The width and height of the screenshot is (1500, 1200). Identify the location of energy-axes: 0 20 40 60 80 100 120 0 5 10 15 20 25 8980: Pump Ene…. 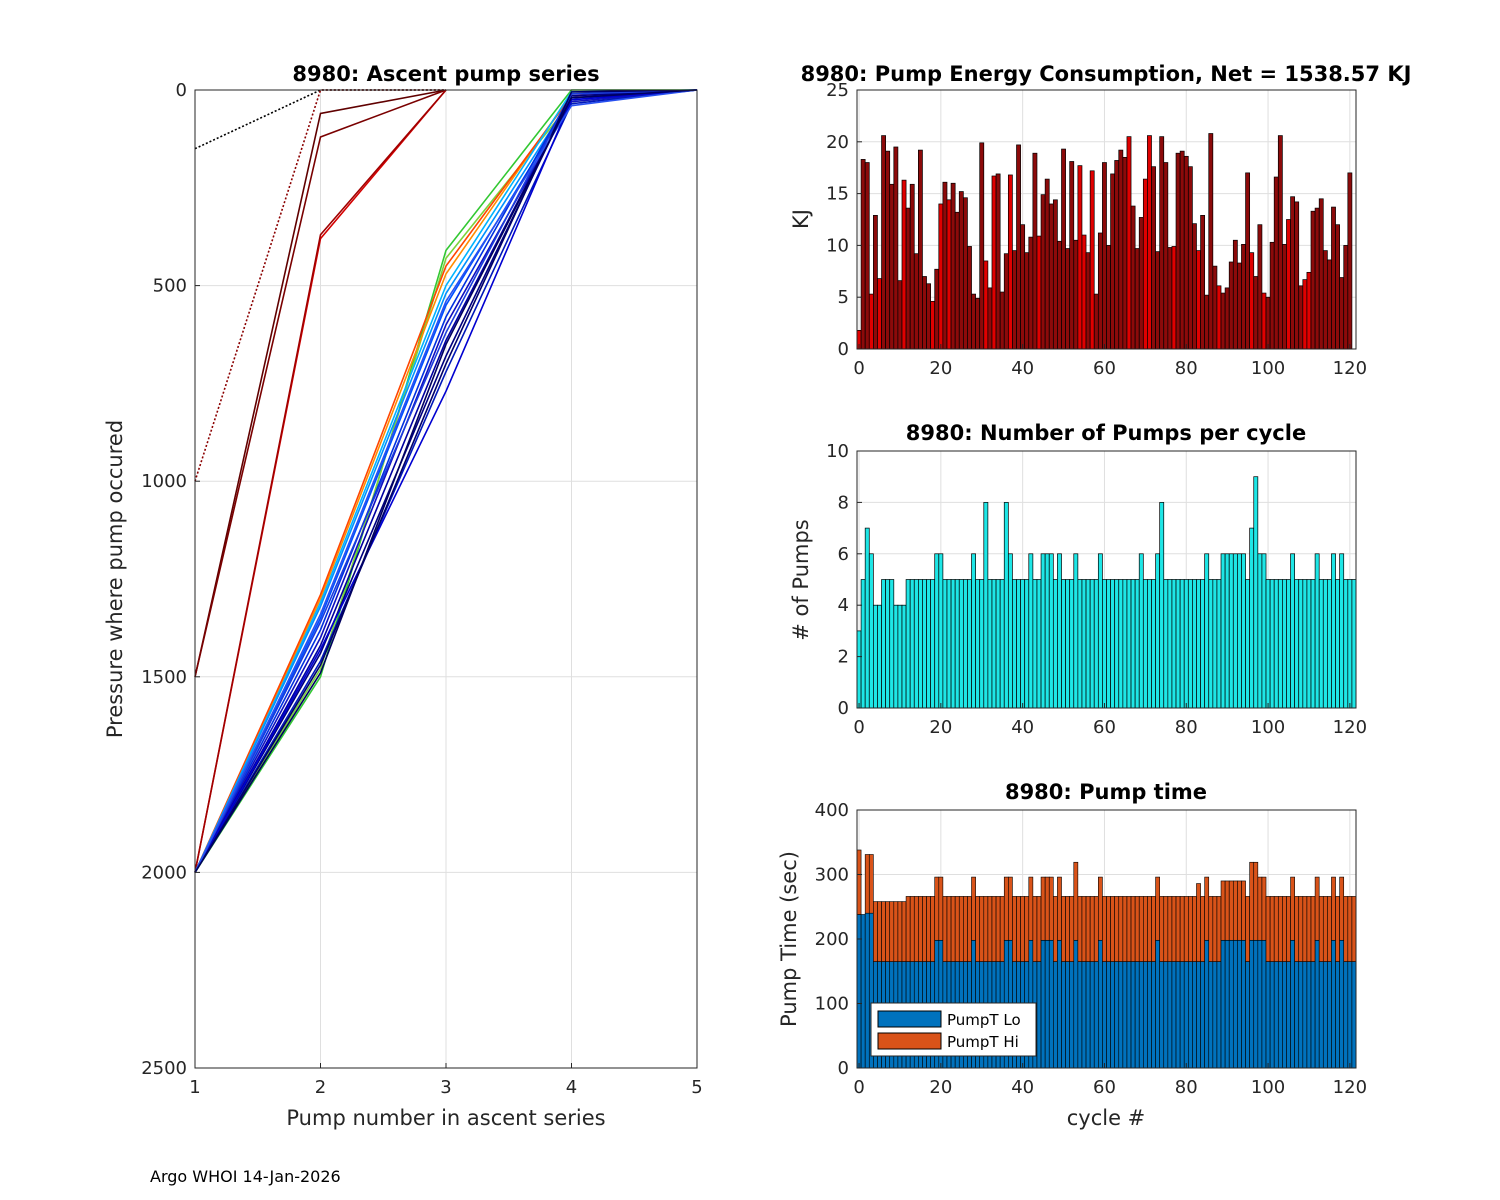
(1100, 220).